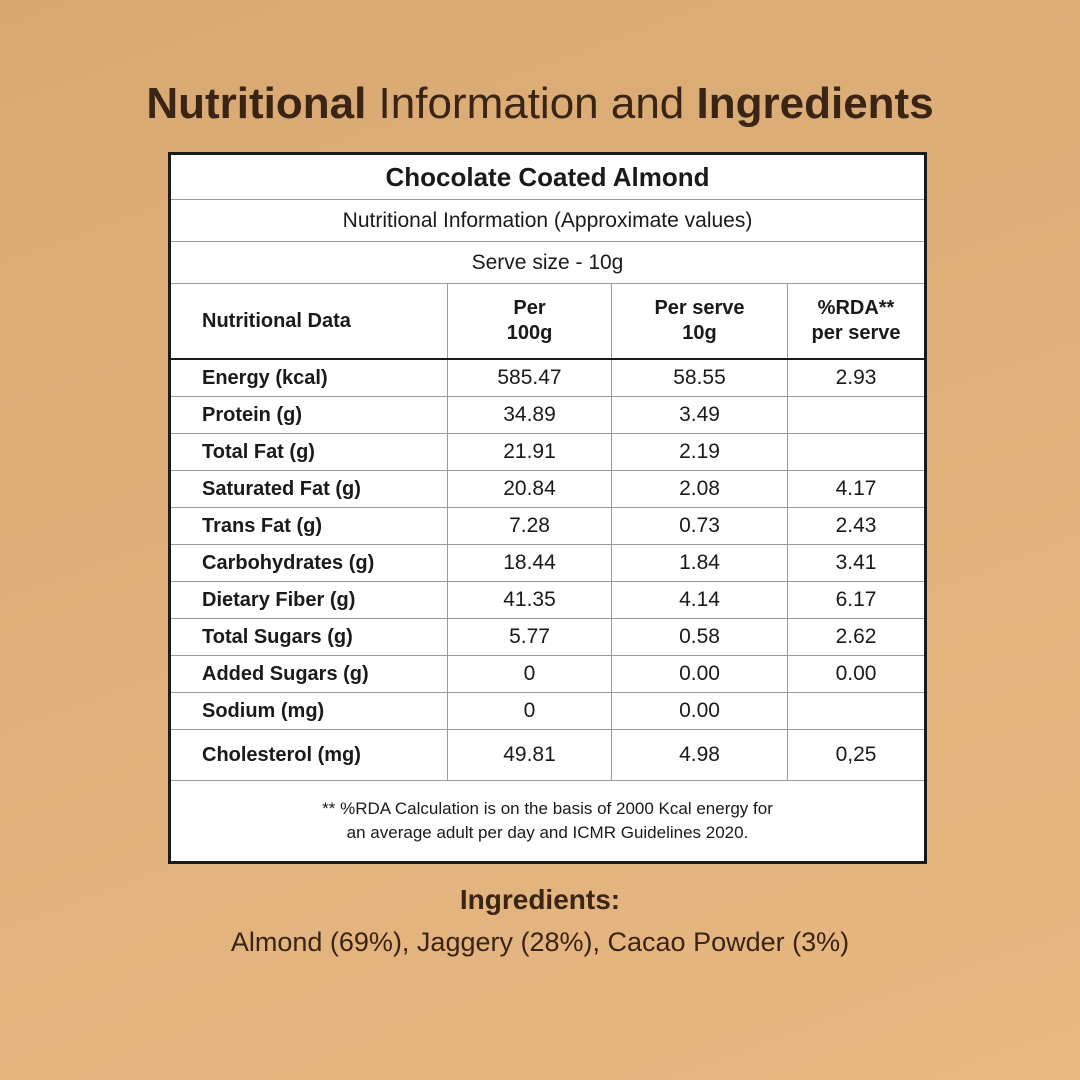  I want to click on per-serve-value: 58.55, so click(699, 377).